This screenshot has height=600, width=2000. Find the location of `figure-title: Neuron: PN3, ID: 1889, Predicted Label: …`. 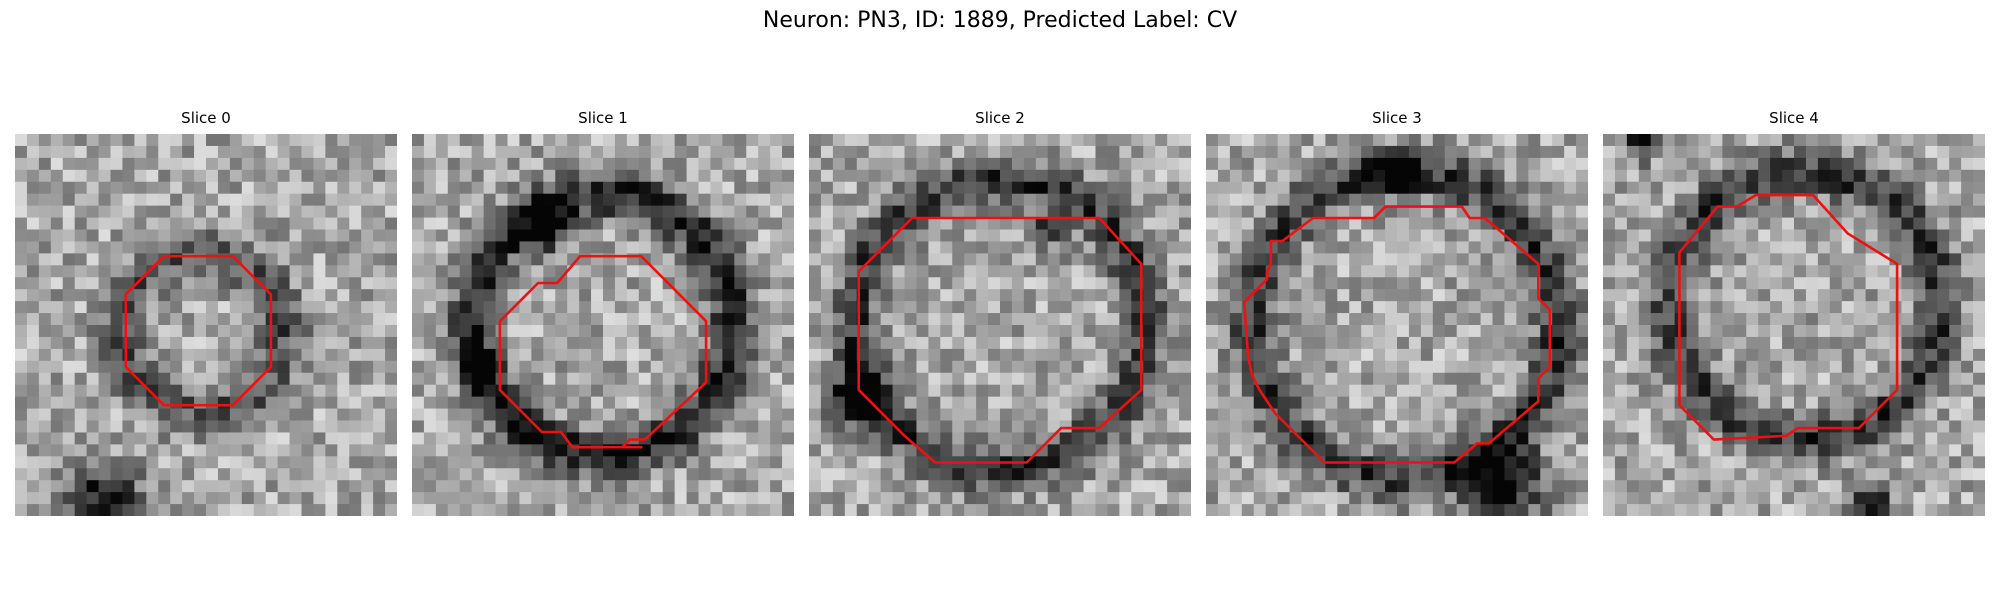

figure-title: Neuron: PN3, ID: 1889, Predicted Label: … is located at coordinates (1000, 20).